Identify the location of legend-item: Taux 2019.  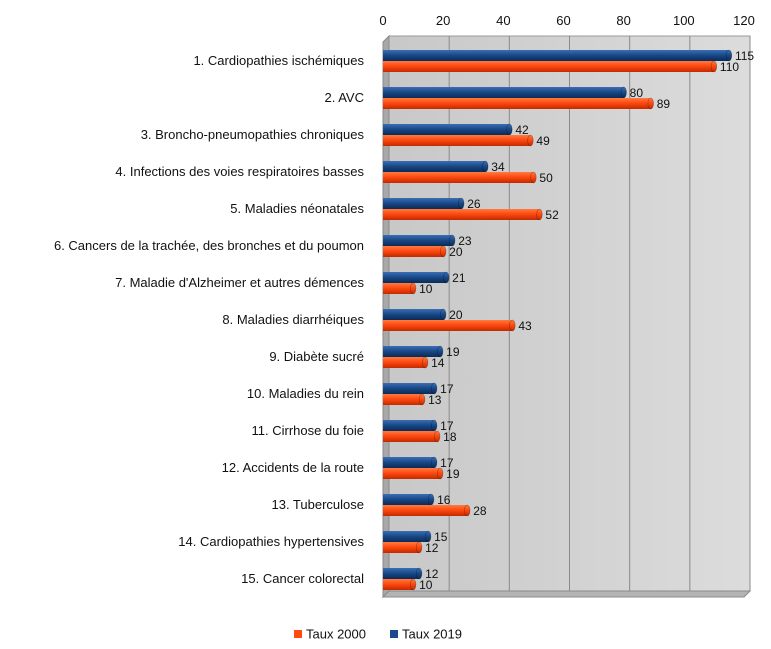
(426, 634).